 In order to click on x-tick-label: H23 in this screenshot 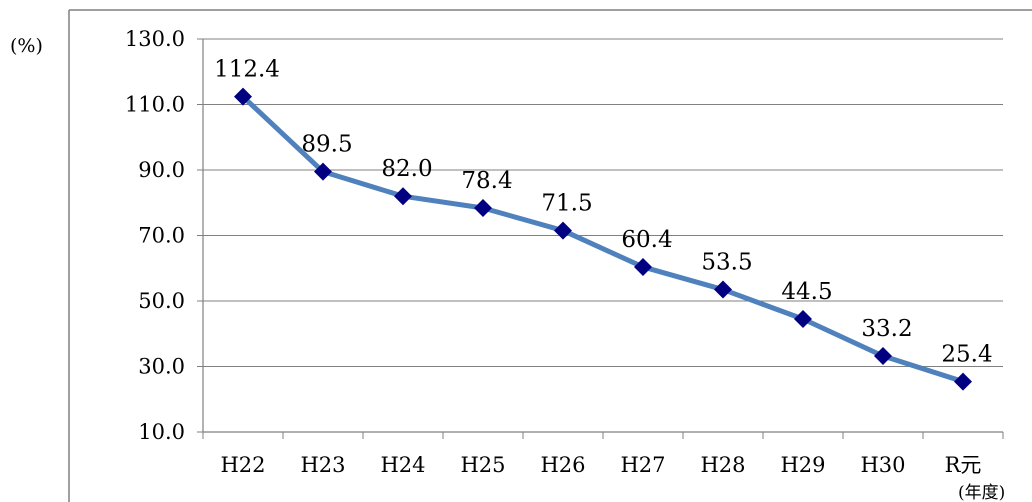, I will do `click(322, 465)`.